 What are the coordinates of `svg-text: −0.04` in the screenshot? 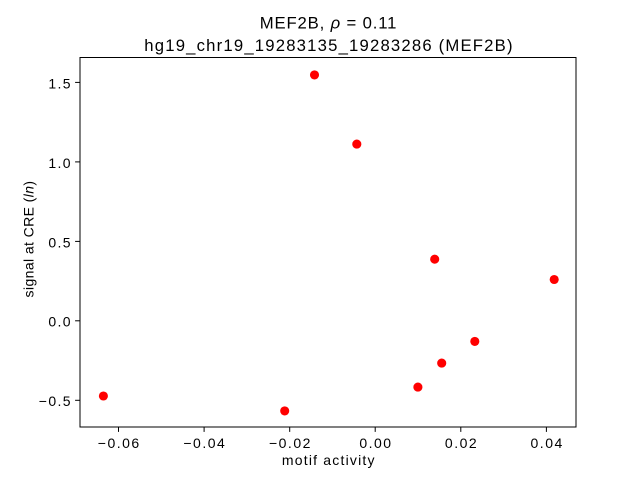 It's located at (204, 443).